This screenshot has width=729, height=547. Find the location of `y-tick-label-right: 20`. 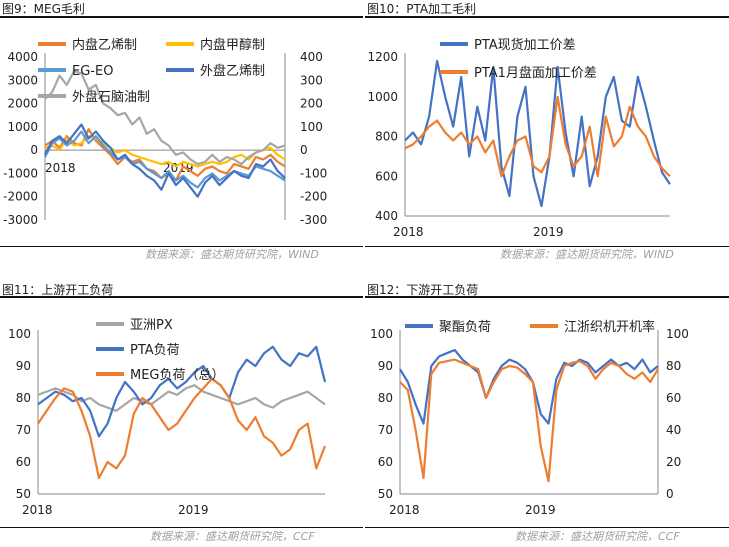

y-tick-label-right: 20 is located at coordinates (673, 462).